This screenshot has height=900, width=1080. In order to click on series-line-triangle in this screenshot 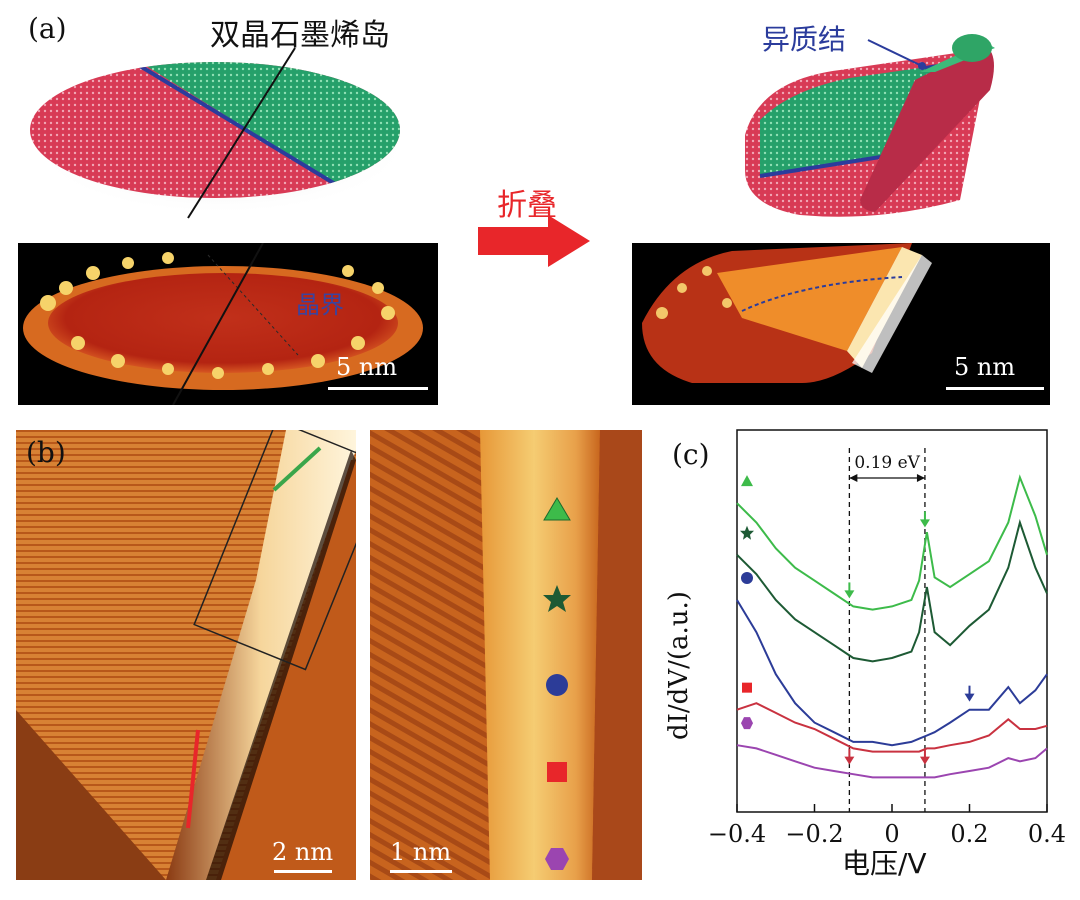, I will do `click(892, 542)`.